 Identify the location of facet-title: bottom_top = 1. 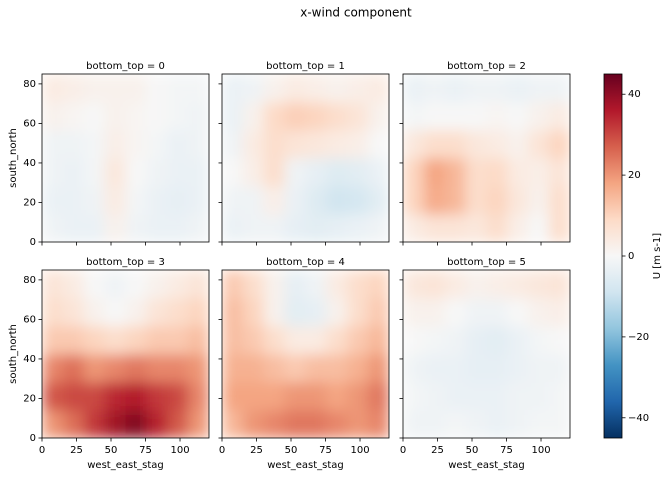
(305, 66).